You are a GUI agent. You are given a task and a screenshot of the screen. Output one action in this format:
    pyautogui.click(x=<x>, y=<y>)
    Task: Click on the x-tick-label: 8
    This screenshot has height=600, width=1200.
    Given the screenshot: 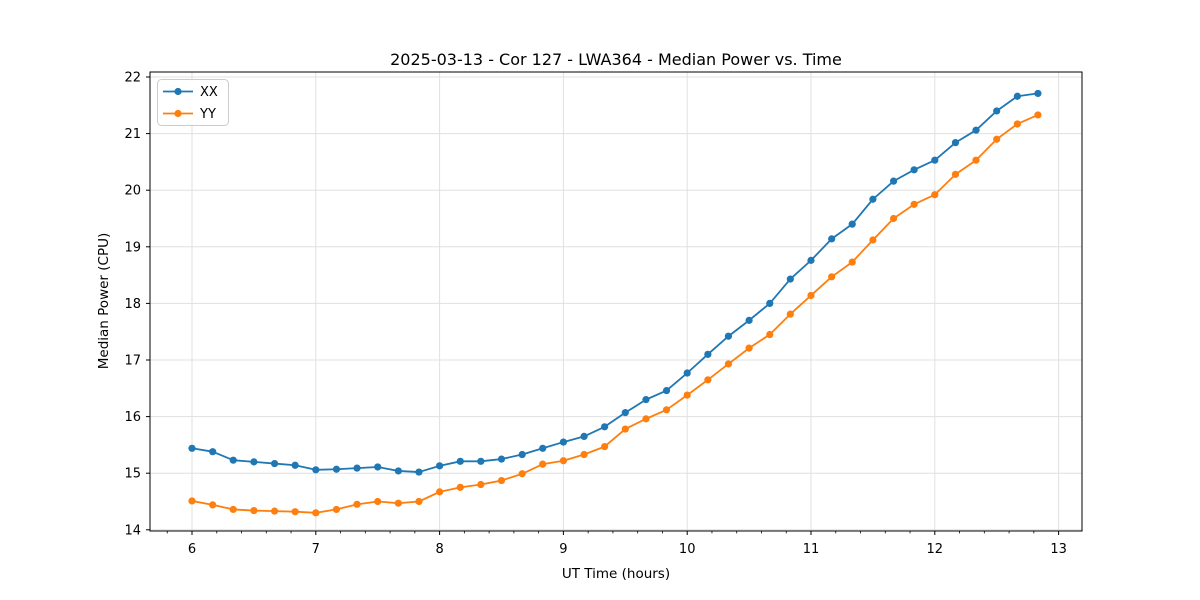 What is the action you would take?
    pyautogui.click(x=439, y=549)
    